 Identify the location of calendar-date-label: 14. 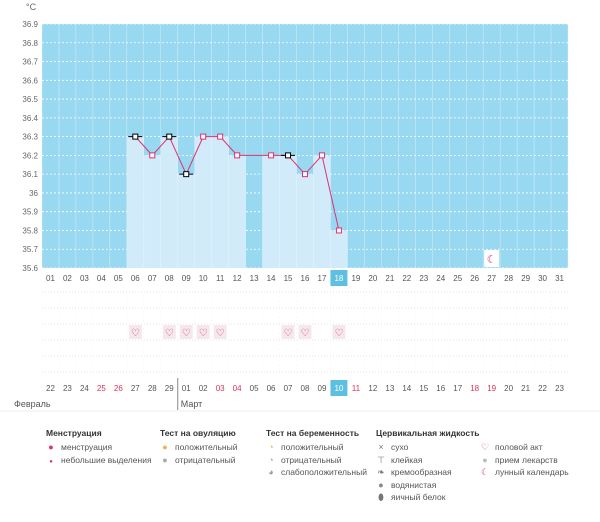
(406, 388).